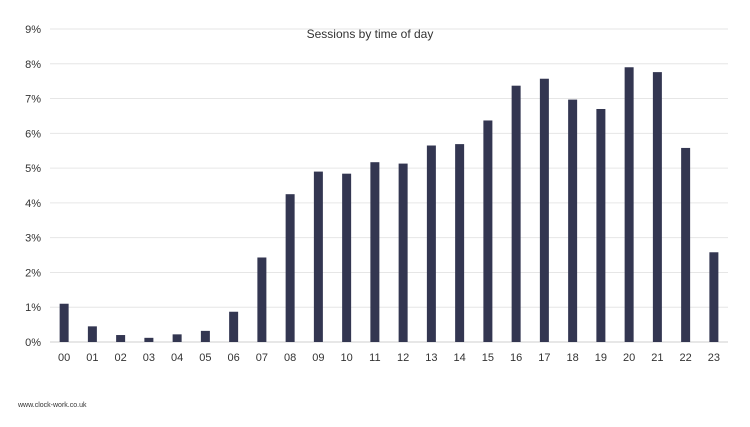 The height and width of the screenshot is (427, 750). What do you see at coordinates (64, 358) in the screenshot?
I see `x-tick-label: 00` at bounding box center [64, 358].